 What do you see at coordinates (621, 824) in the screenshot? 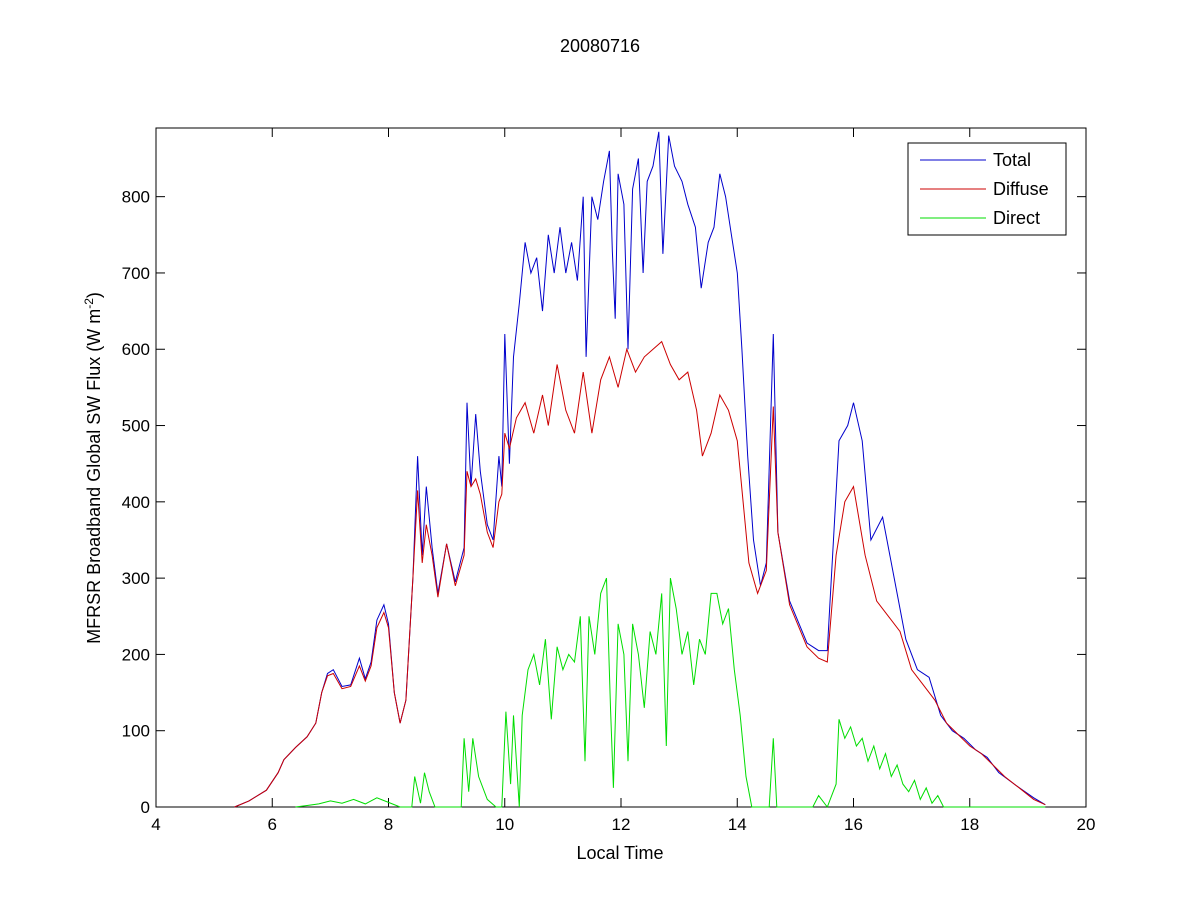
I see `x-tick-label: 12` at bounding box center [621, 824].